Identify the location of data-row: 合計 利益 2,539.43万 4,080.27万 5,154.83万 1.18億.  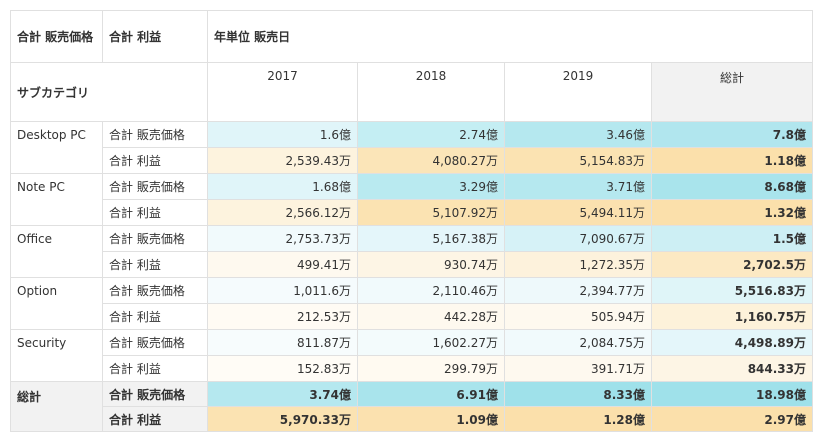
(412, 160).